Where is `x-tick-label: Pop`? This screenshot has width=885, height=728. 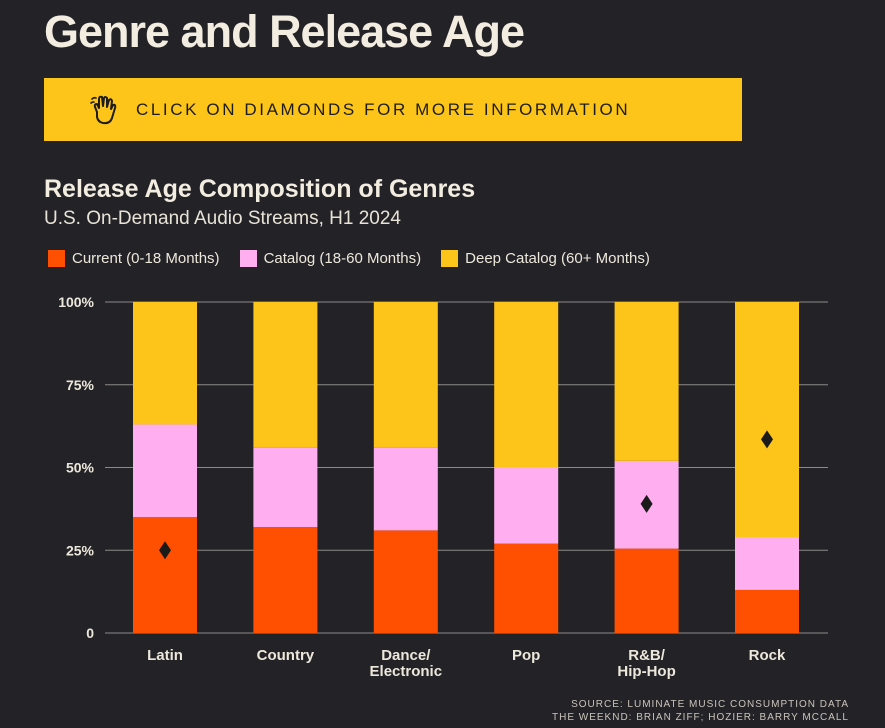
x-tick-label: Pop is located at coordinates (526, 655).